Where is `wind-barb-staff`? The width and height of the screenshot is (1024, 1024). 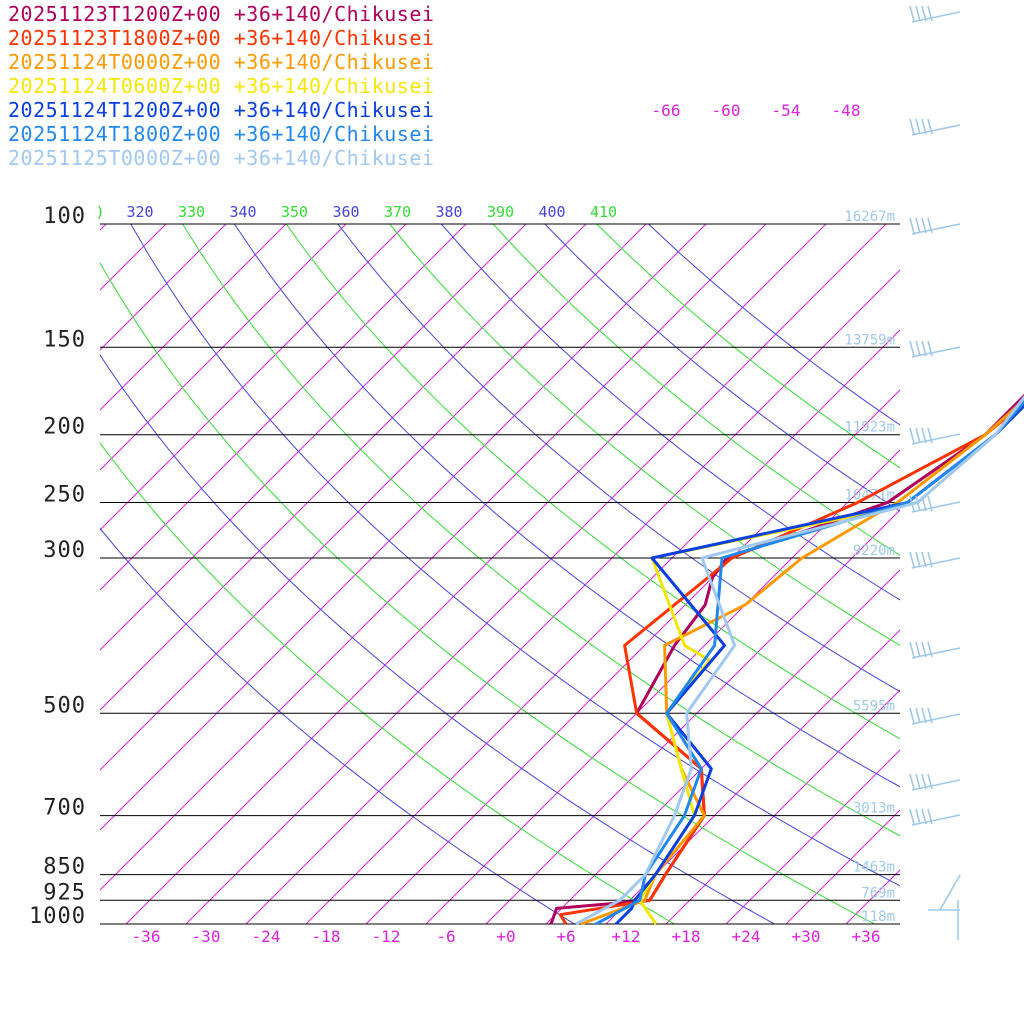 wind-barb-staff is located at coordinates (950, 892).